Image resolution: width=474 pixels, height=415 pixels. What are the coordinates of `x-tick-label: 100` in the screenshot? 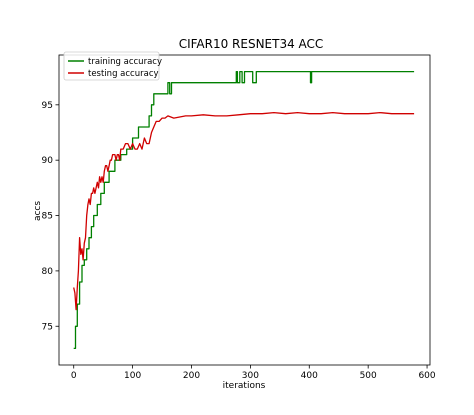 It's located at (132, 376).